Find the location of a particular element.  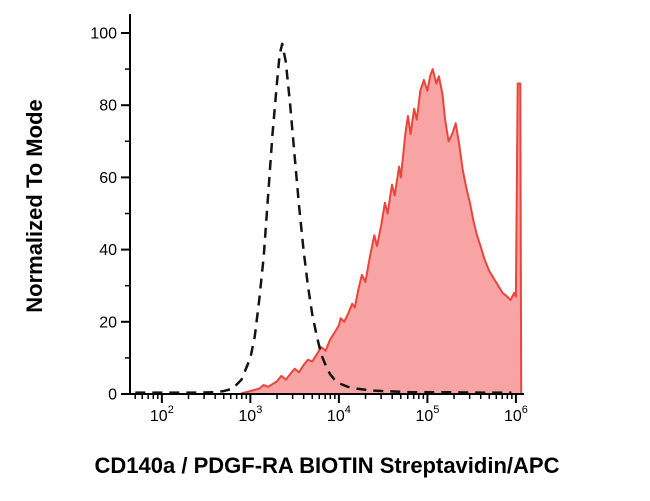

y-tick-label: 100 is located at coordinates (103, 34).